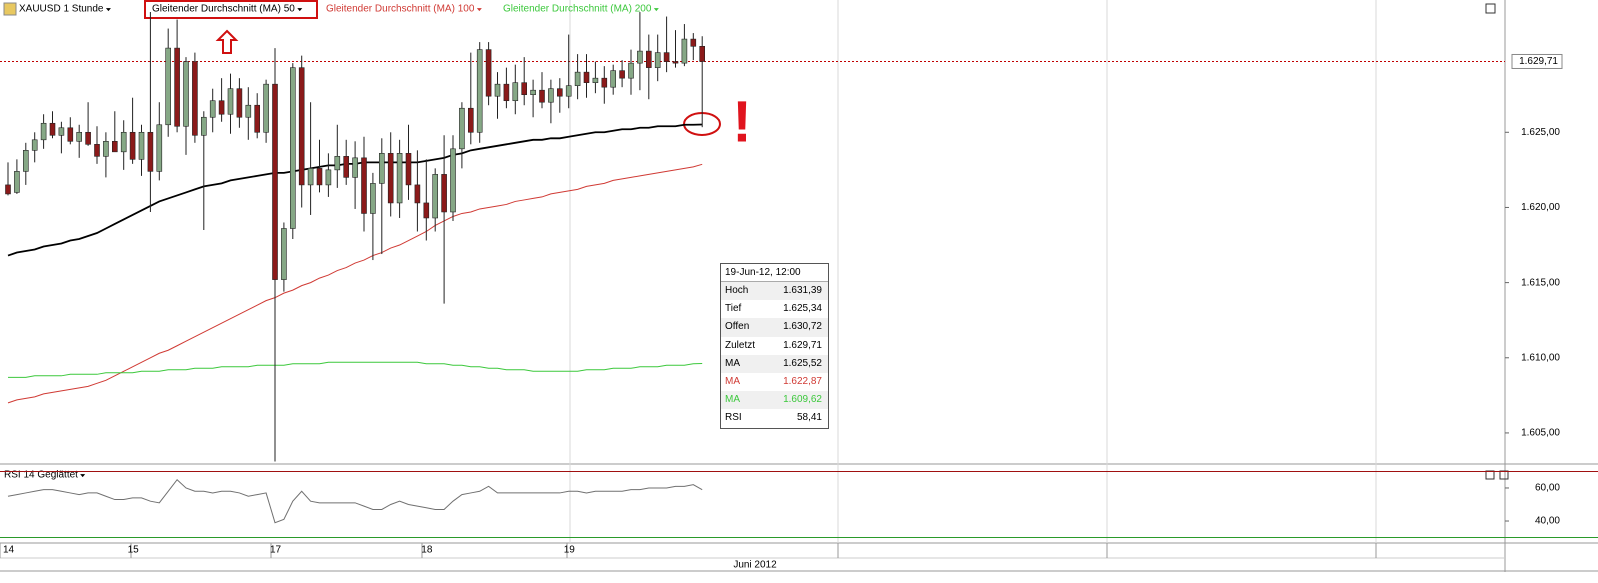  What do you see at coordinates (577, 9) in the screenshot?
I see `legend-entry: Gleitender Durchschnitt (MA) 200` at bounding box center [577, 9].